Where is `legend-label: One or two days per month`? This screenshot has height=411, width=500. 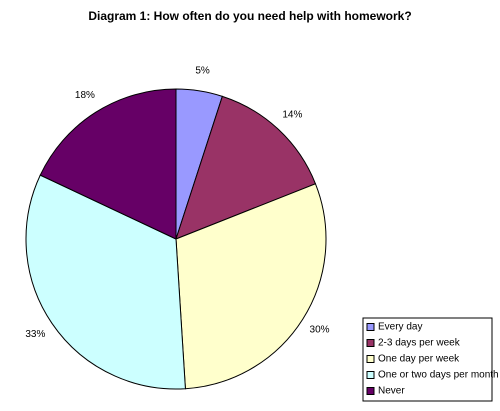
legend-label: One or two days per month is located at coordinates (438, 375).